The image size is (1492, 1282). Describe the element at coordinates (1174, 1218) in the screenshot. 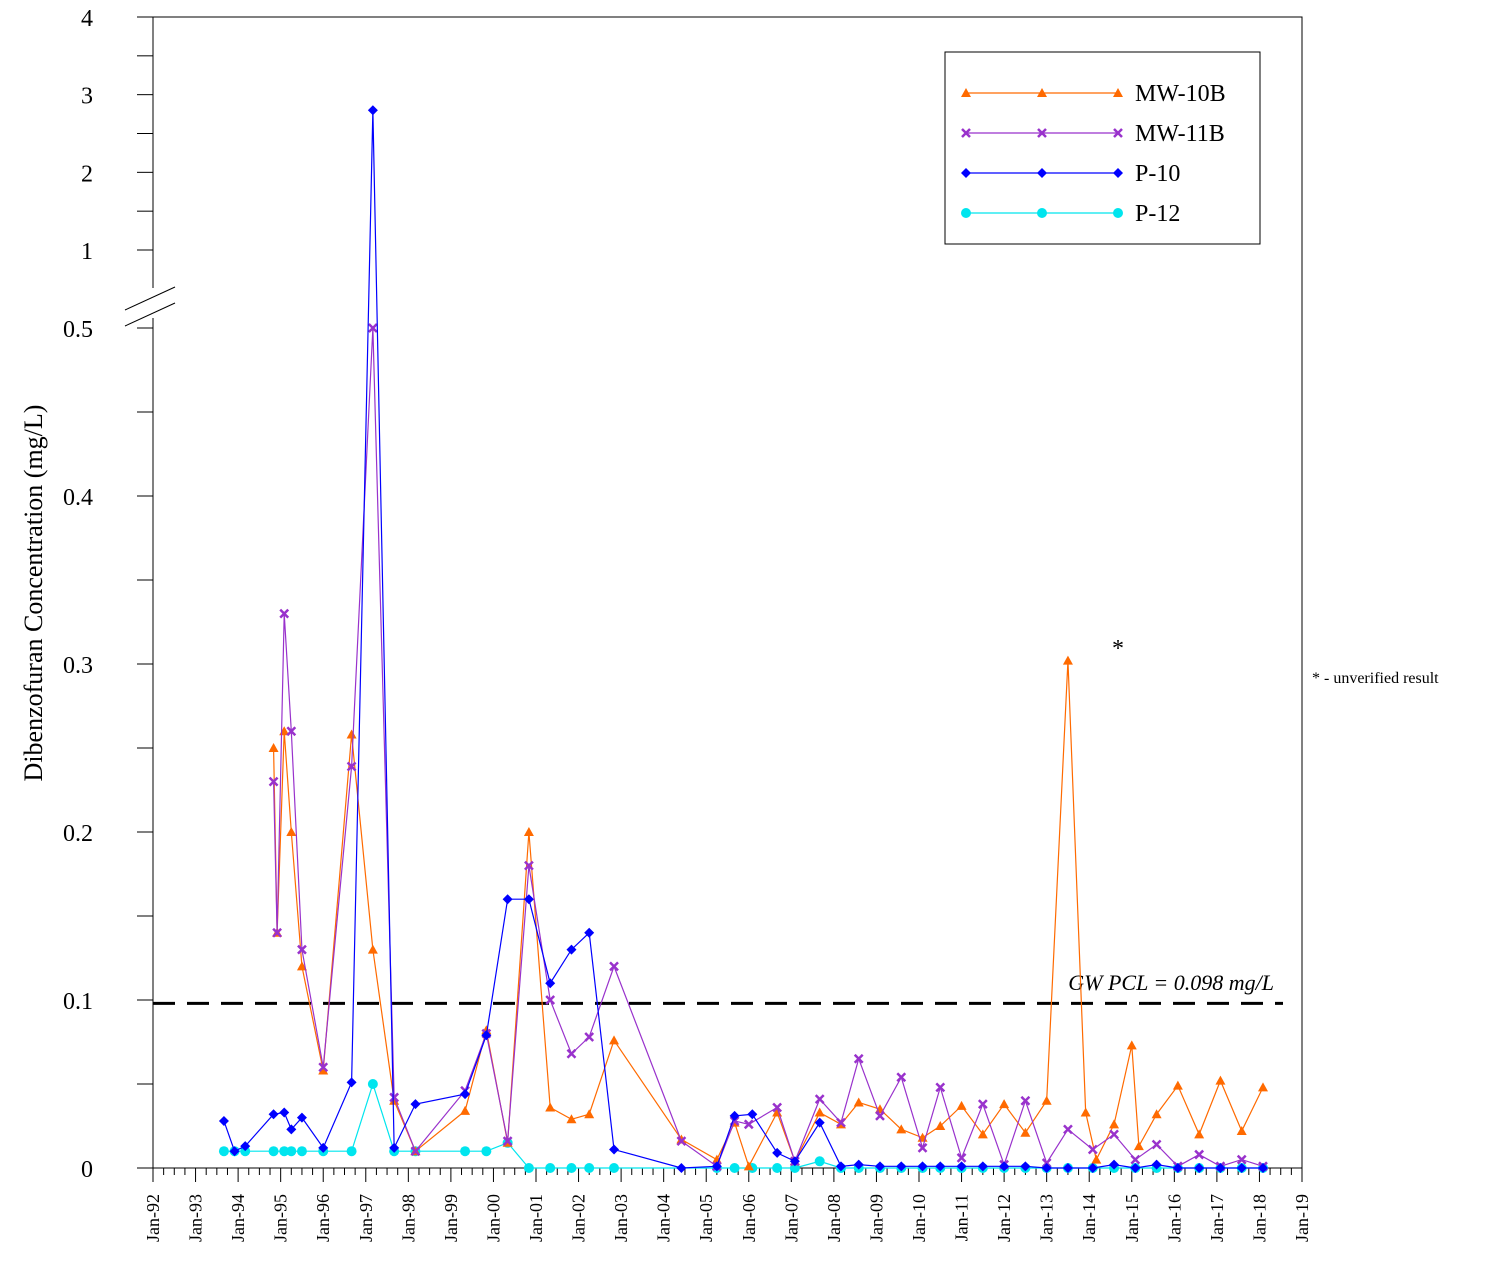

I see `x-tick-label: Jan-16` at that location.